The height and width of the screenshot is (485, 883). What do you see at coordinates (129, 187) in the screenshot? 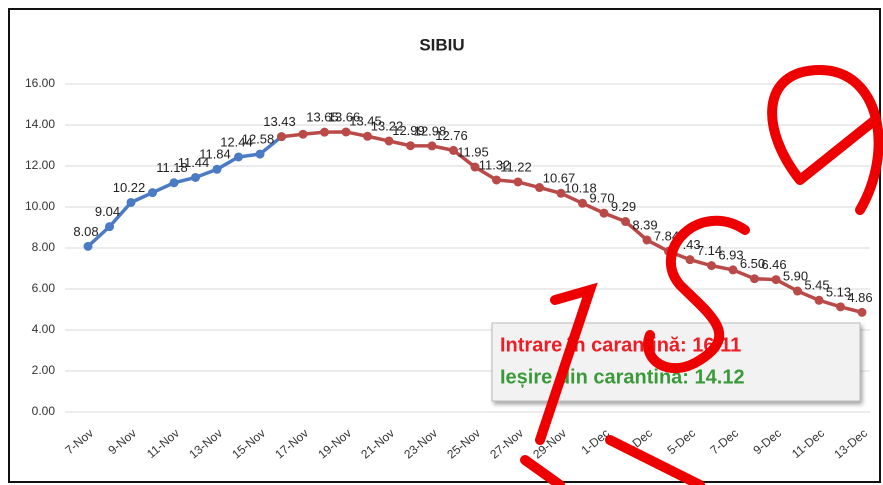
I see `data-label: 10.22` at bounding box center [129, 187].